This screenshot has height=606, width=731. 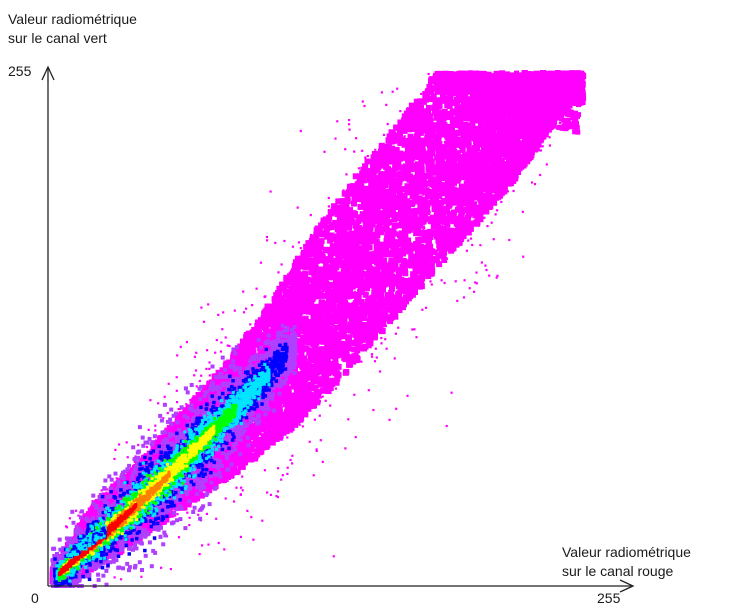 What do you see at coordinates (307, 342) in the screenshot?
I see `density-point-1965` at bounding box center [307, 342].